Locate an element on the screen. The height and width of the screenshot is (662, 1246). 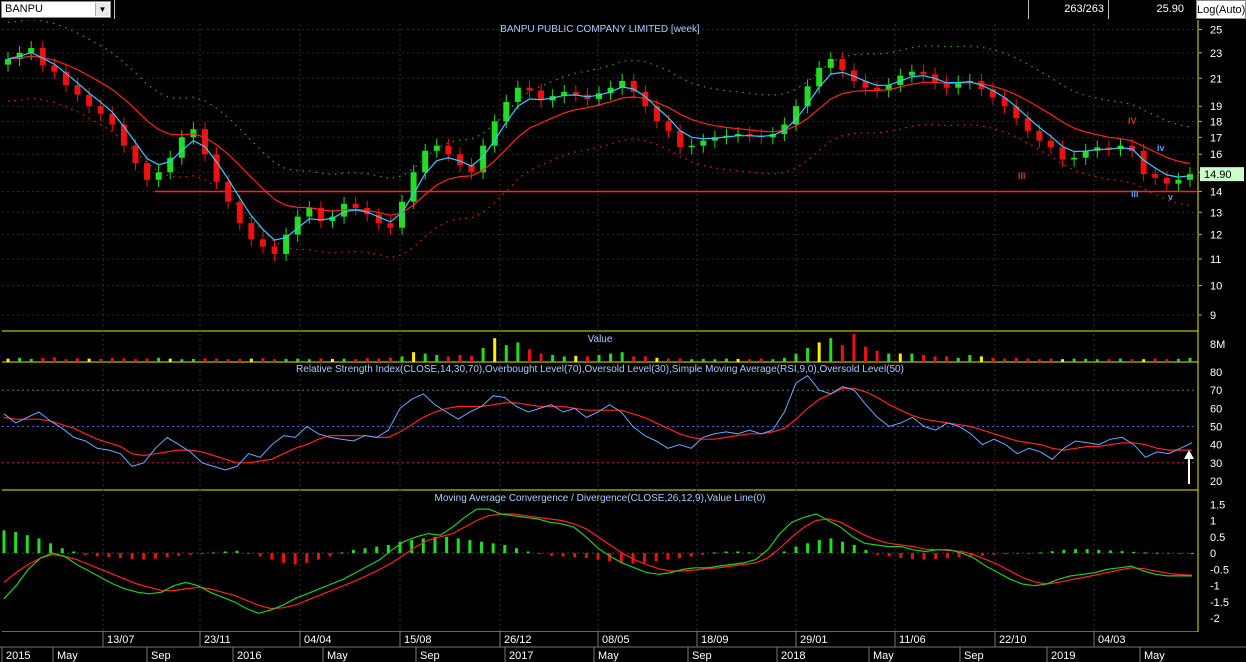
log-scale-button: Log(Auto) is located at coordinates (1221, 9).